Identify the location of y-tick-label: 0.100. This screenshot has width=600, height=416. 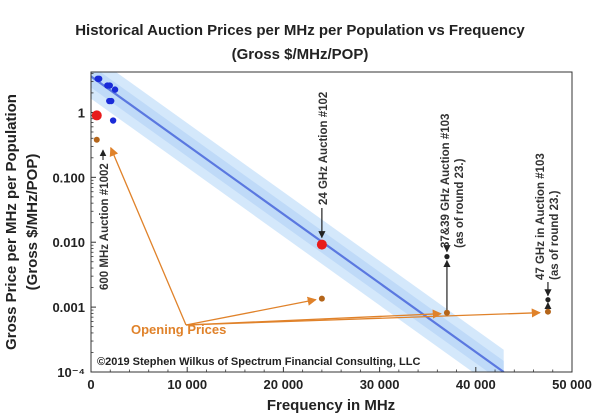
(68, 177).